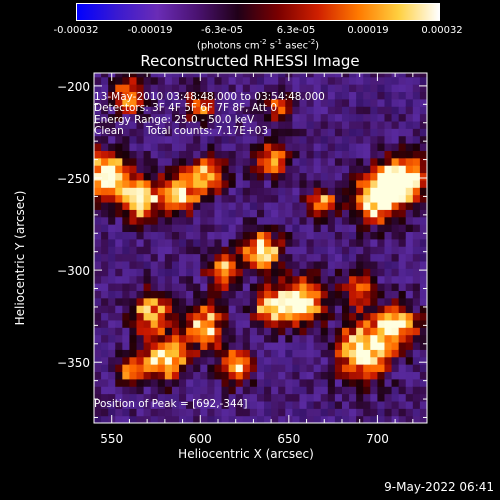 This screenshot has height=500, width=500. I want to click on chart-title: Reconstructed RHESSI Image, so click(250, 61).